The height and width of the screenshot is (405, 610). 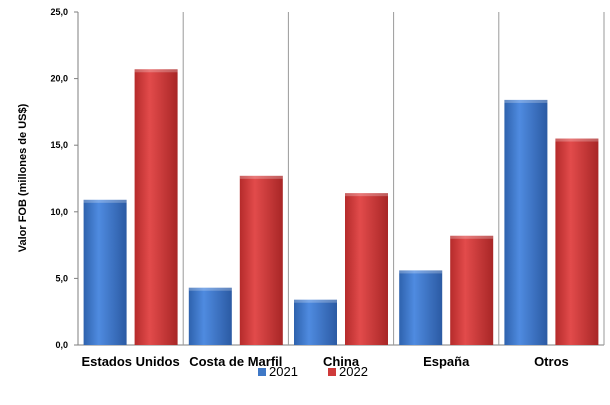 What do you see at coordinates (551, 361) in the screenshot?
I see `x-category-label: Otros` at bounding box center [551, 361].